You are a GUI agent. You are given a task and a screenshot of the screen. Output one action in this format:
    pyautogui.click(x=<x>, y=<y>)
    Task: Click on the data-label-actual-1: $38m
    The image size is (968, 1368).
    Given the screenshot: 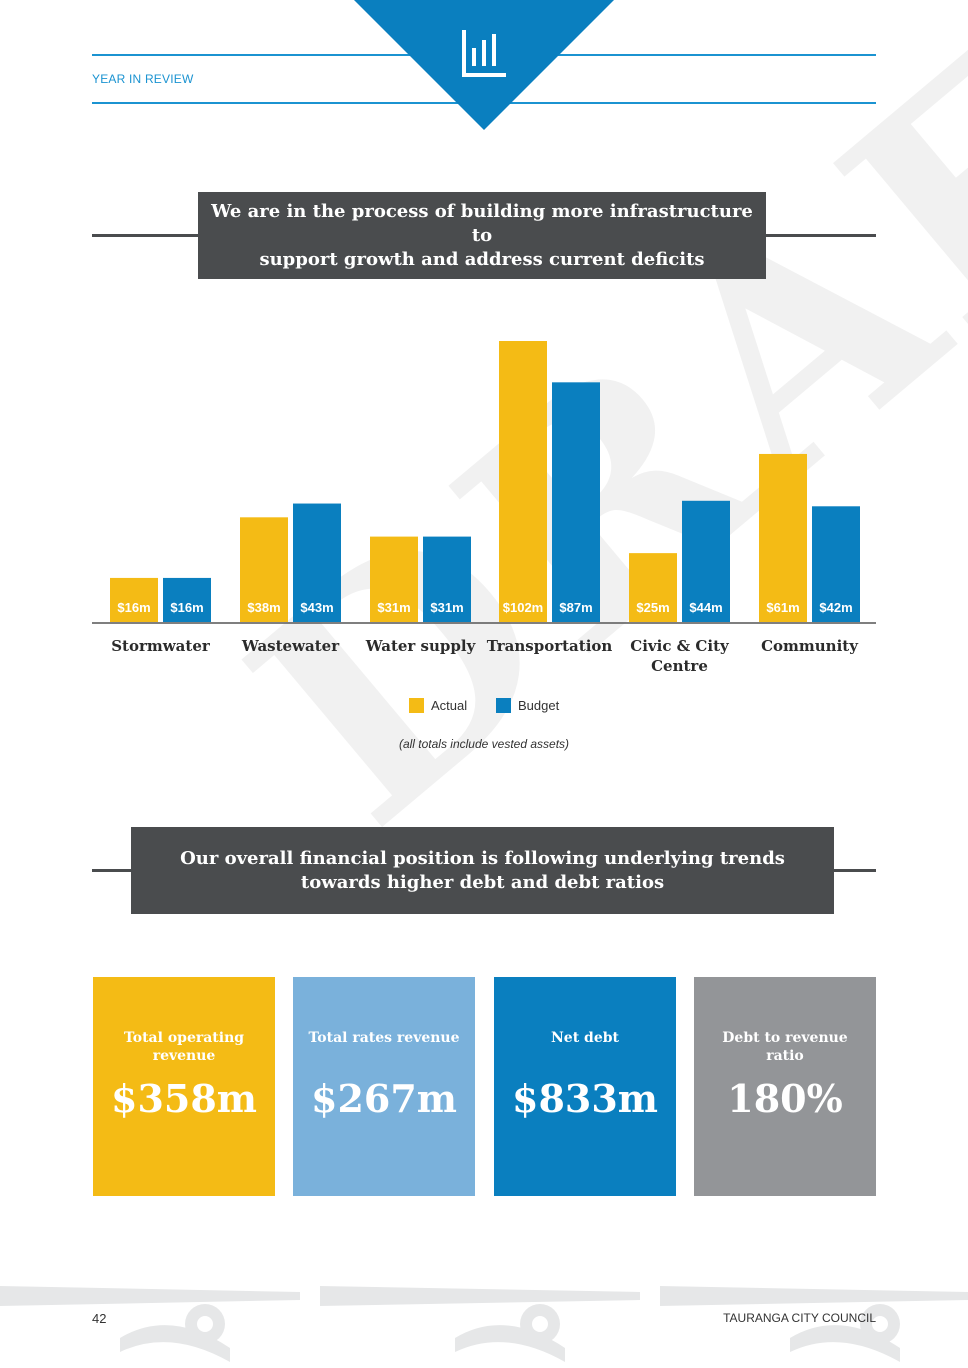 What is the action you would take?
    pyautogui.click(x=263, y=607)
    